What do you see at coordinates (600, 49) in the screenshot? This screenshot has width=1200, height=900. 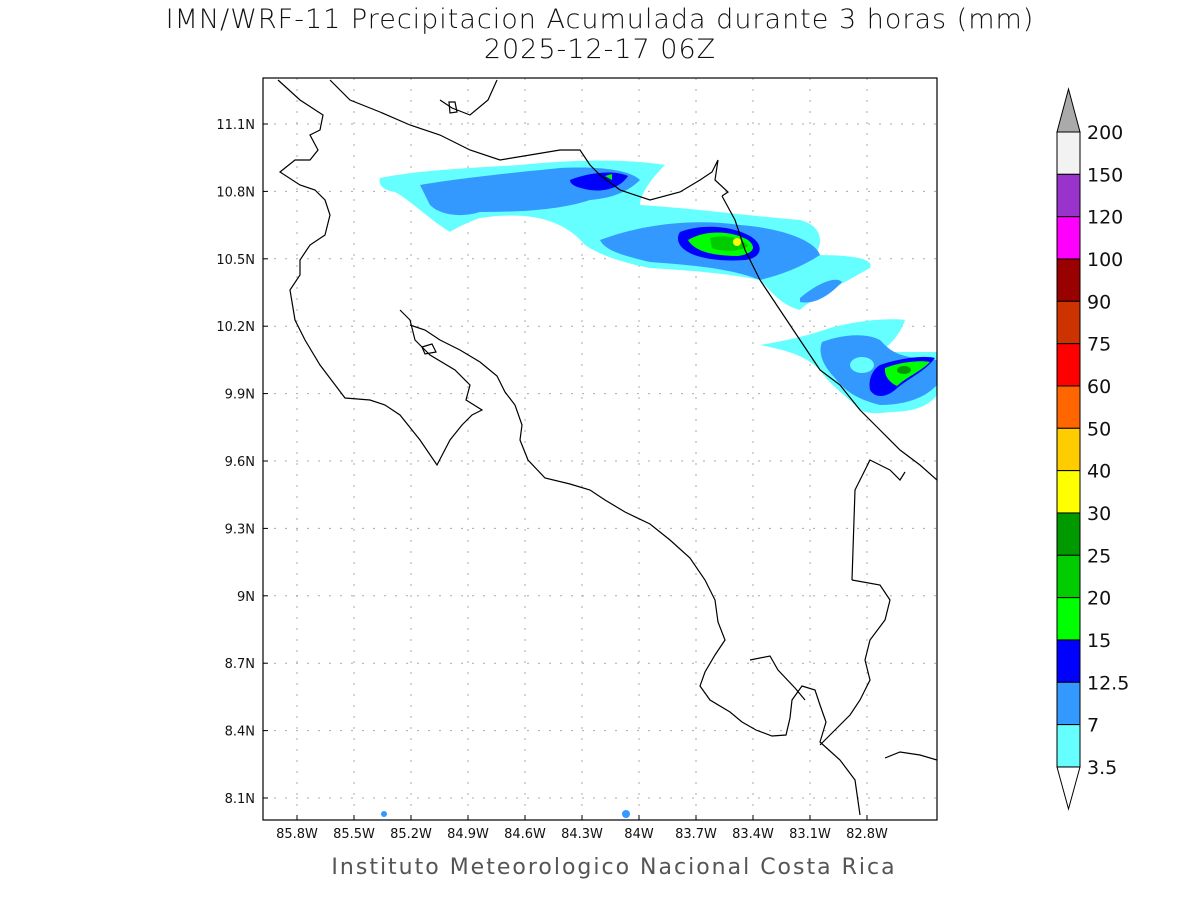 I see `map-valid-time: 2025-12-17 06Z` at bounding box center [600, 49].